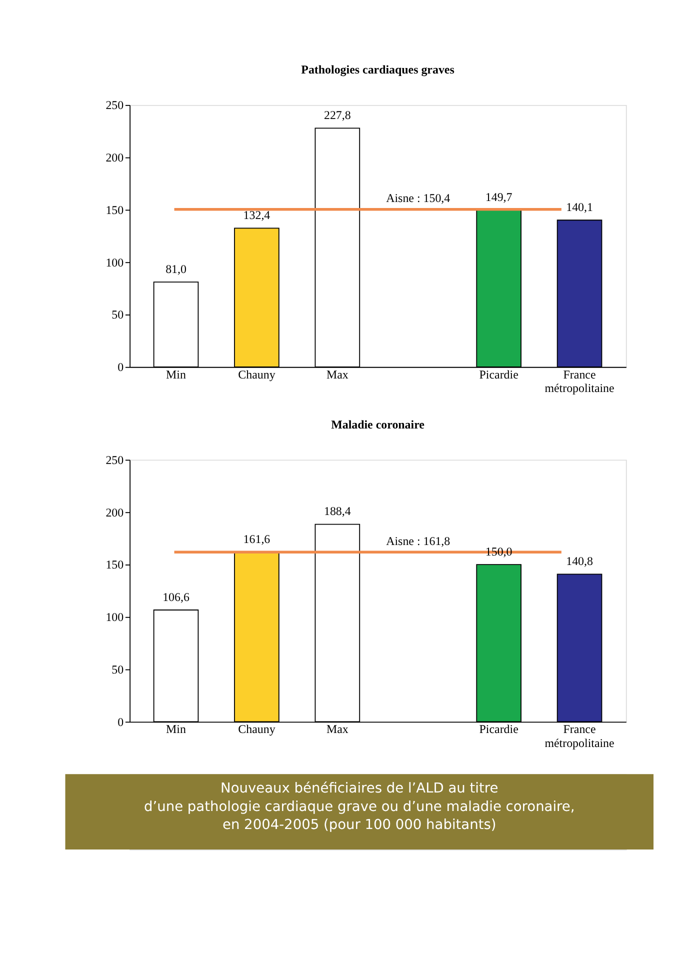 This screenshot has width=682, height=963. What do you see at coordinates (378, 69) in the screenshot?
I see `chart-title: Pathologies cardiaques graves` at bounding box center [378, 69].